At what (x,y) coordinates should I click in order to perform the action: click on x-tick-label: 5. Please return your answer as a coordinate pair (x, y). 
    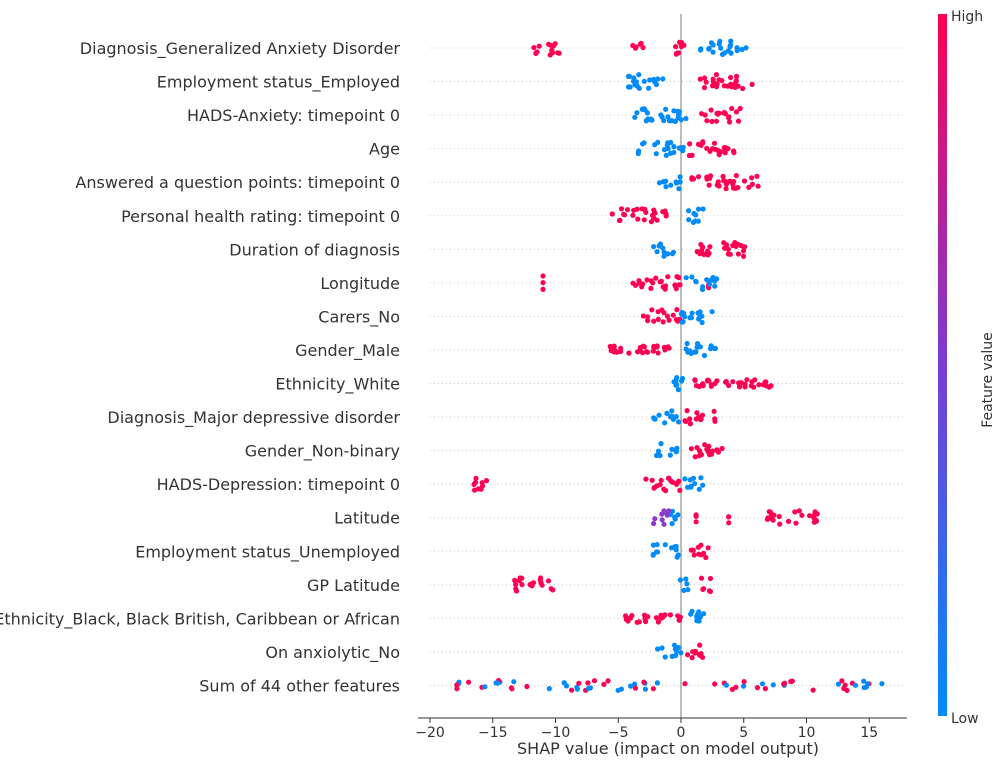
    Looking at the image, I should click on (743, 733).